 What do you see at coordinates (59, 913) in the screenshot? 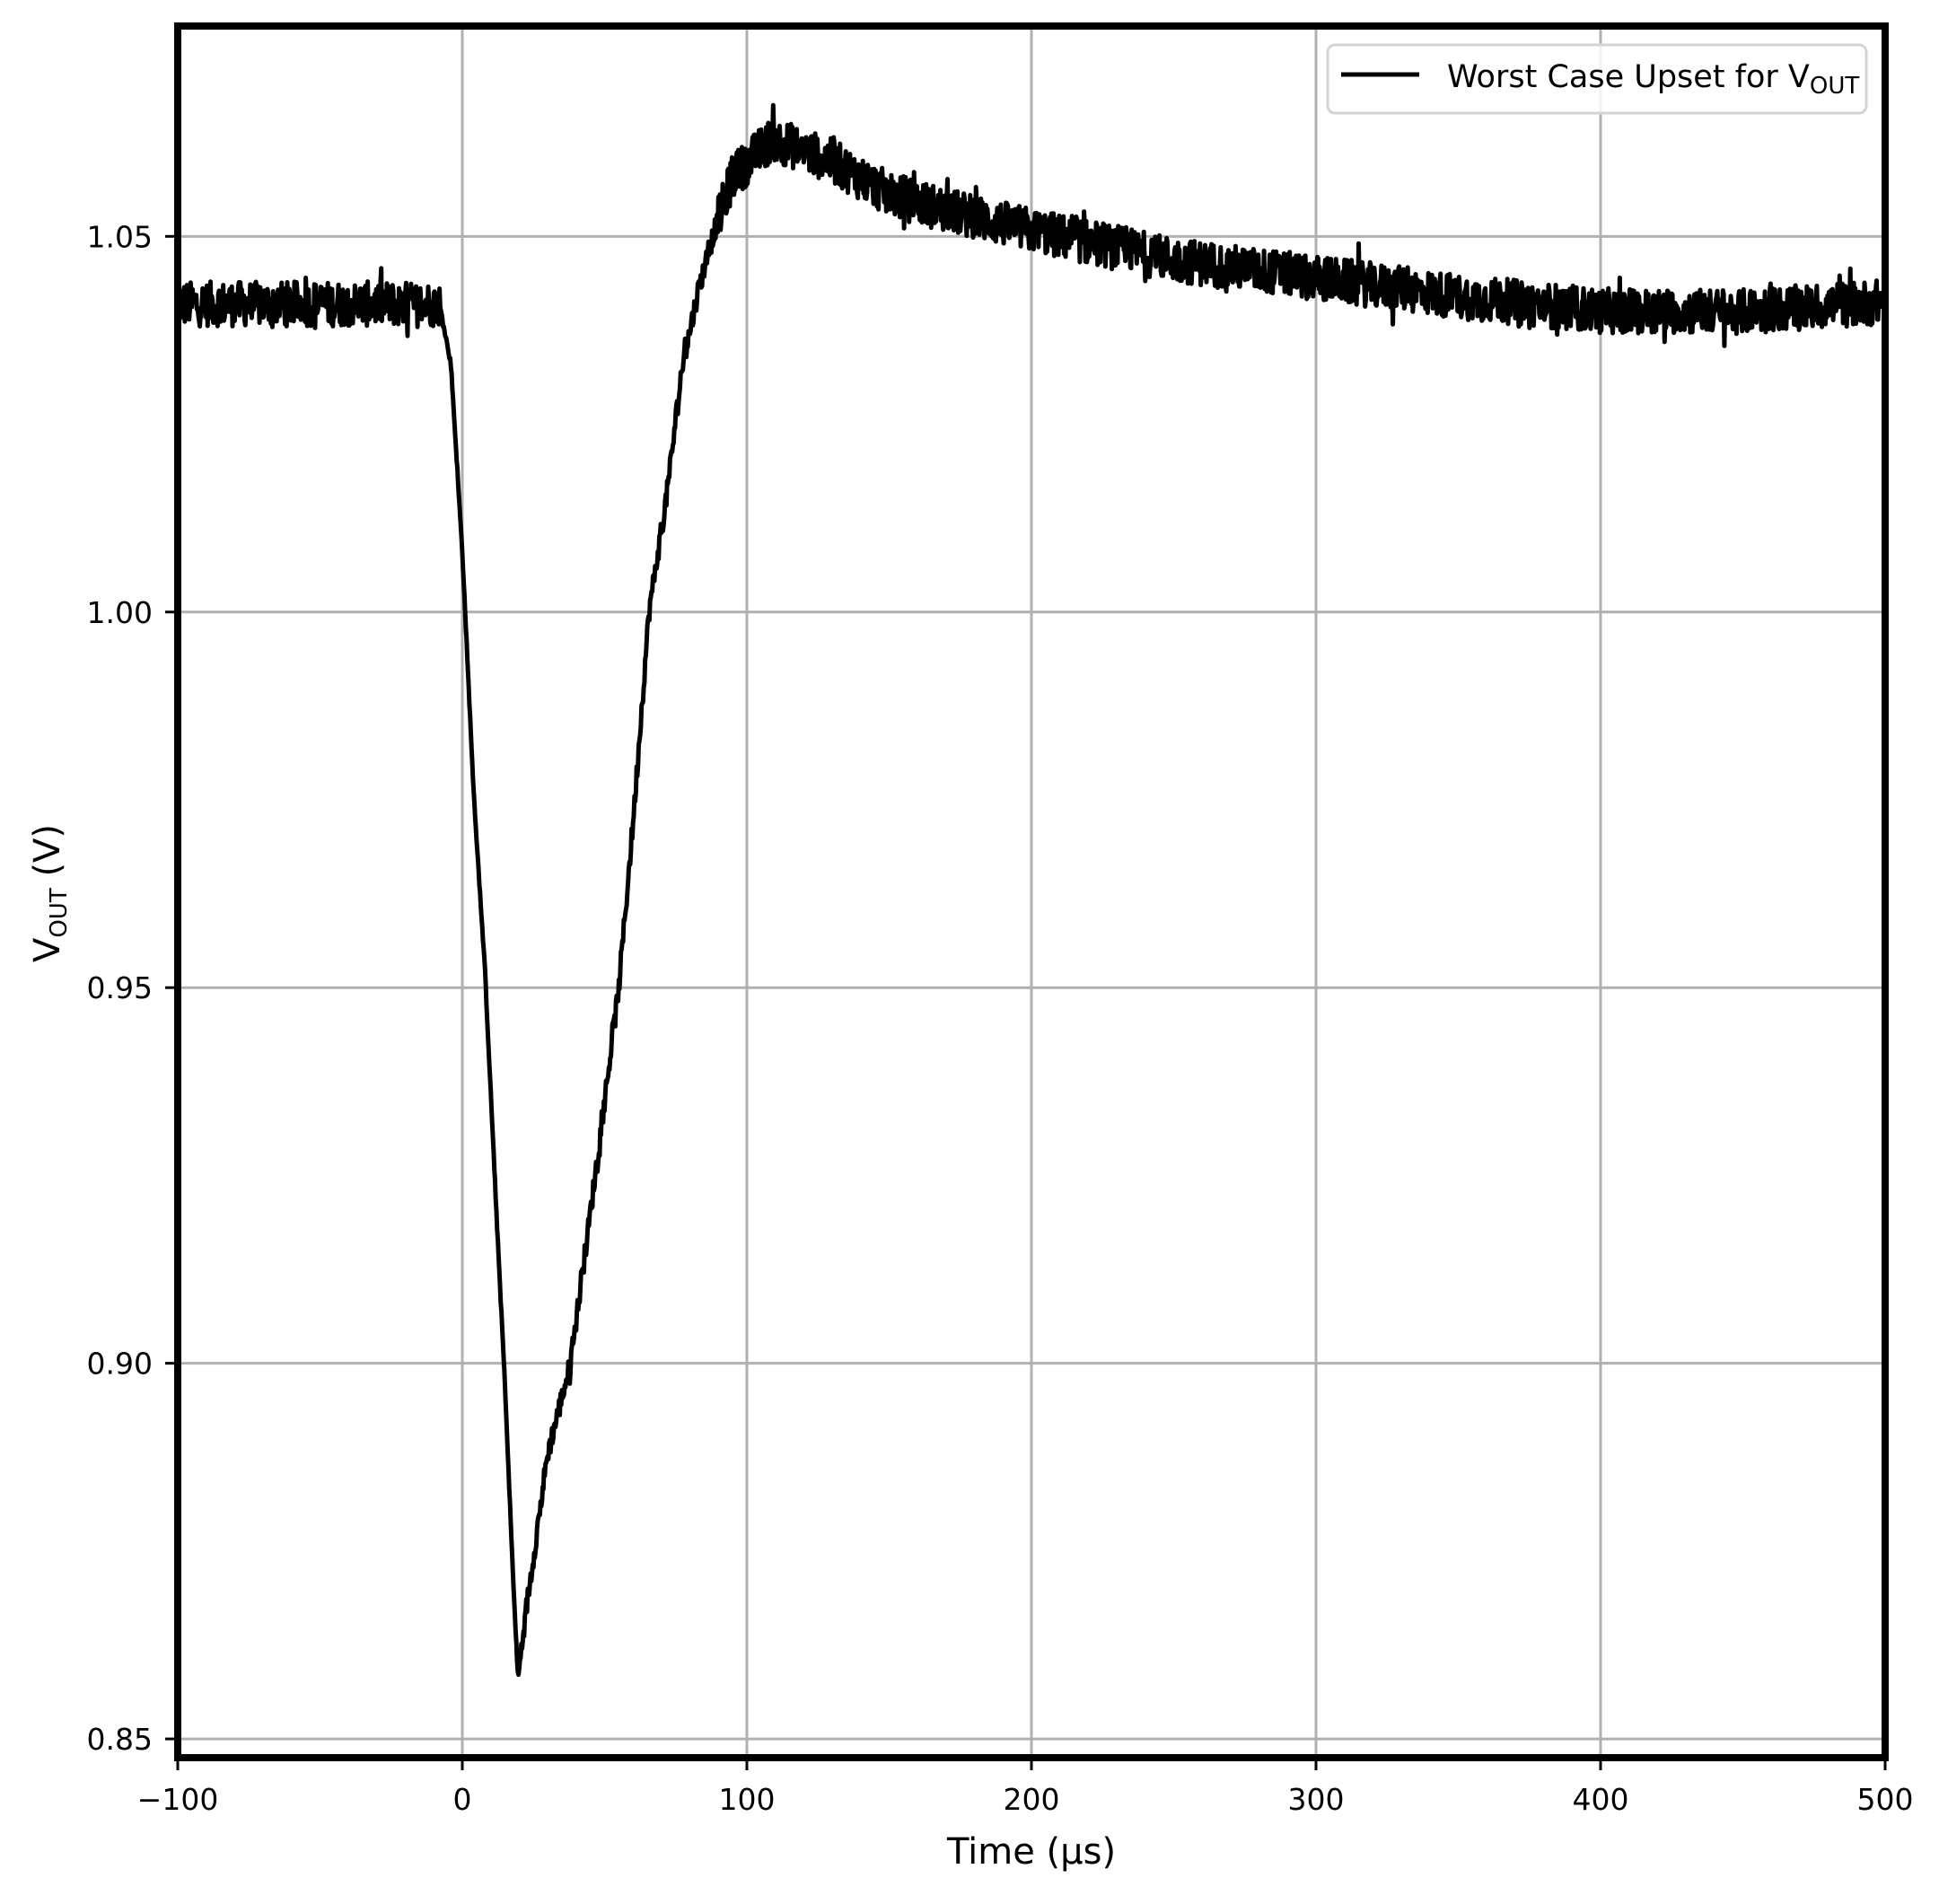
I see `y-axis-title-sub: OUT` at bounding box center [59, 913].